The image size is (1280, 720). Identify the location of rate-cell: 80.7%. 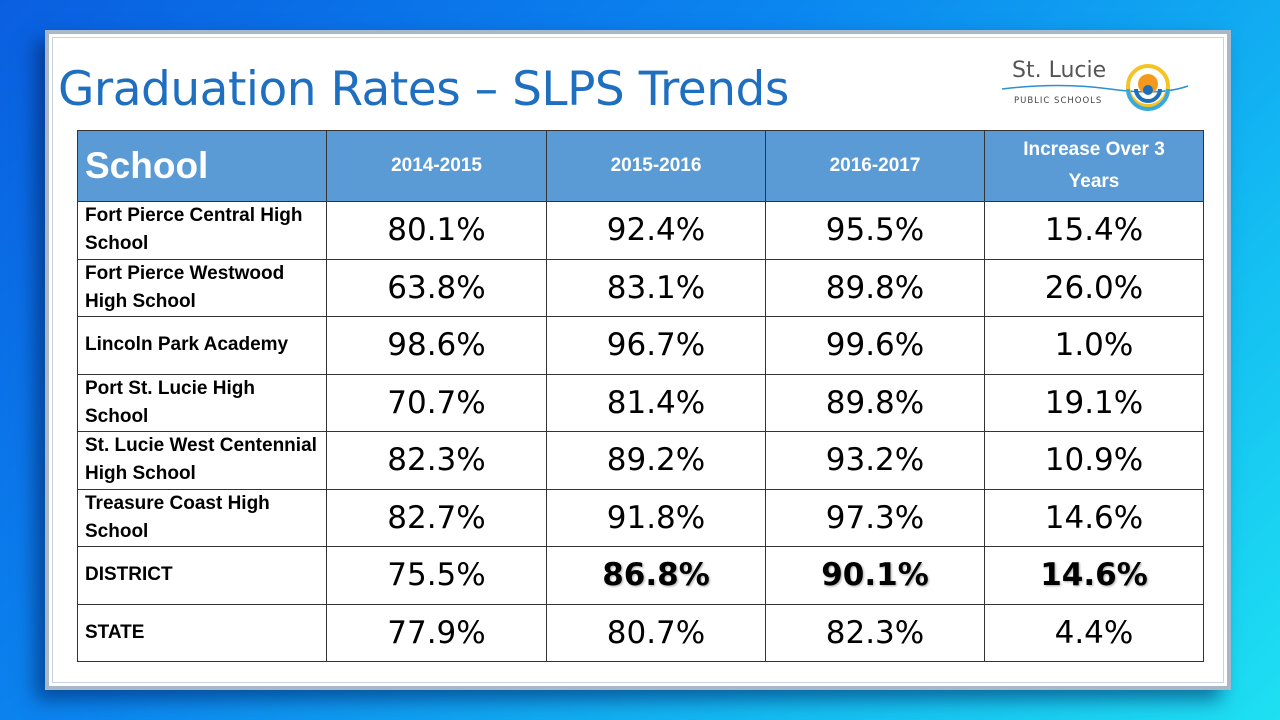
(656, 632).